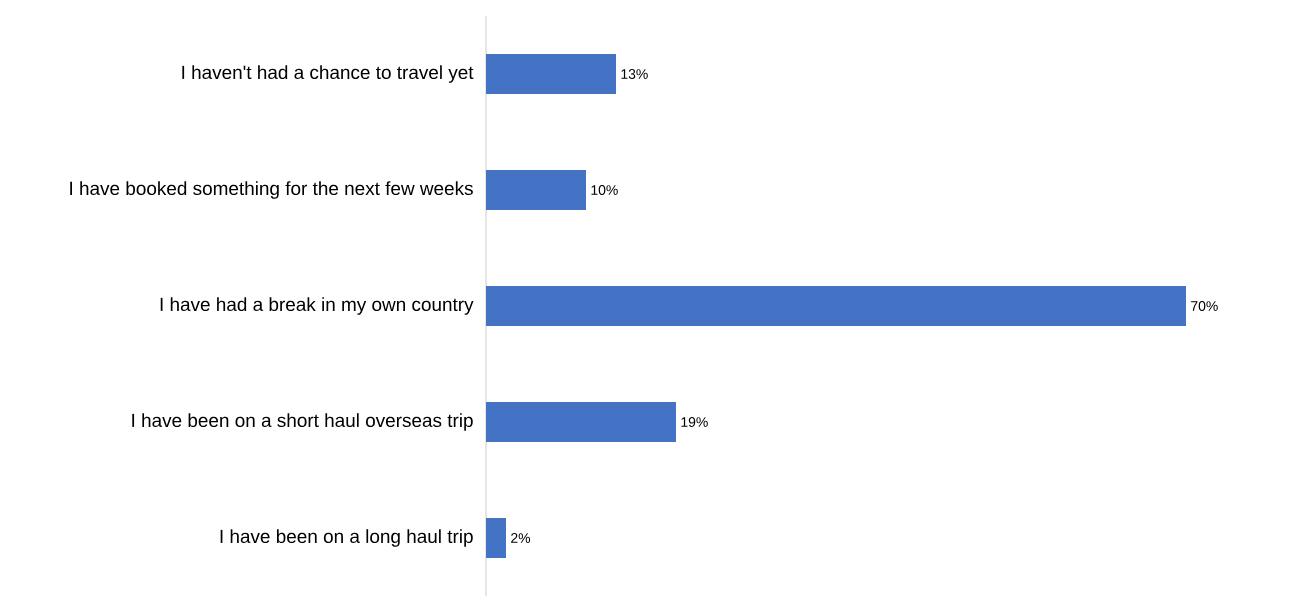 This screenshot has width=1300, height=616. I want to click on y-tick-label: I have booked something for the next few weeks, so click(271, 190).